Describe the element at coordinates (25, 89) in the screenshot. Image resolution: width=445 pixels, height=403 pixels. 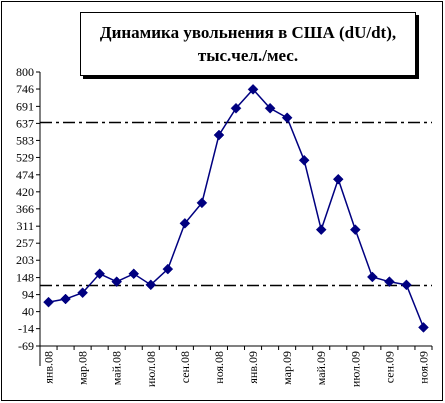
I see `y-tick-label: 746` at that location.